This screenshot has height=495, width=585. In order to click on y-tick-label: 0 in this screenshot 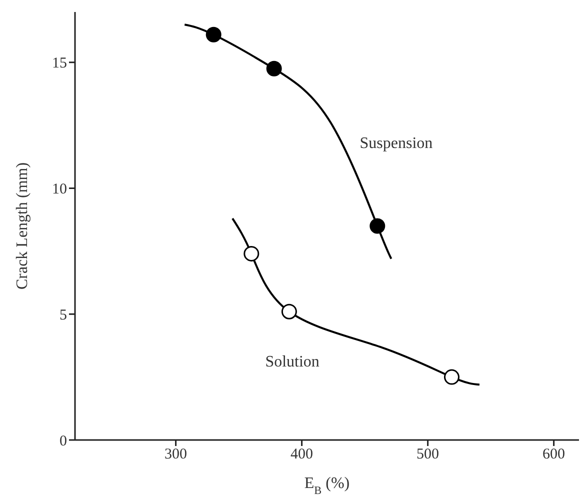, I will do `click(63, 441)`.